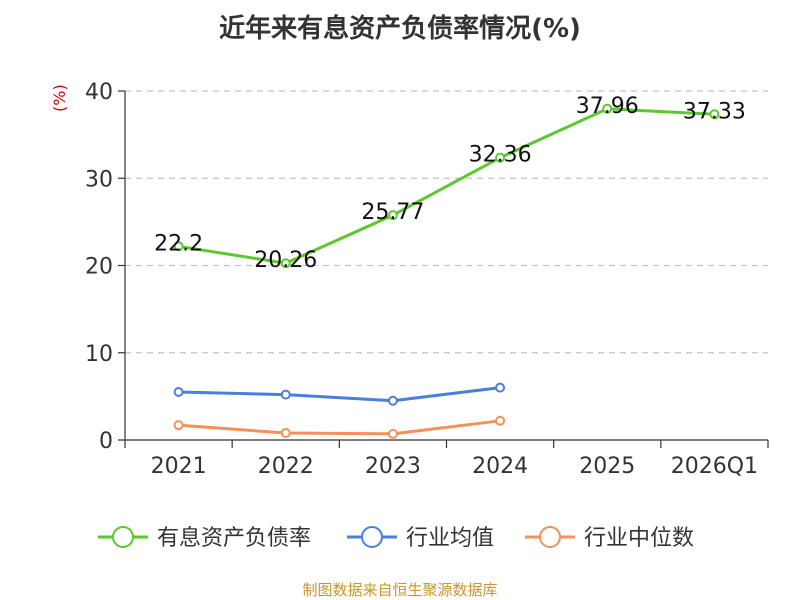  I want to click on x-tick-label: 2026Q1, so click(714, 466).